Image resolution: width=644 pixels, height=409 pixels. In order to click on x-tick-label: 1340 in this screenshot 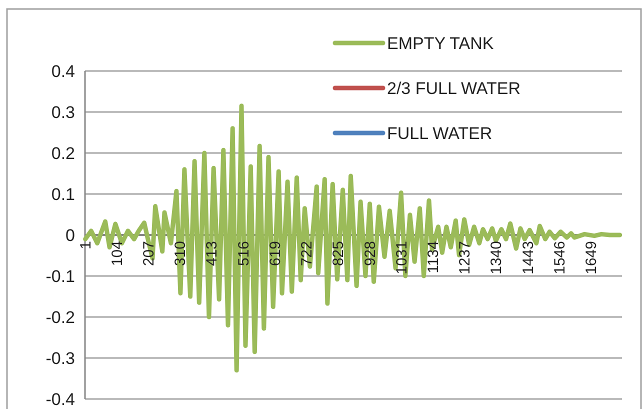, I will do `click(497, 257)`.